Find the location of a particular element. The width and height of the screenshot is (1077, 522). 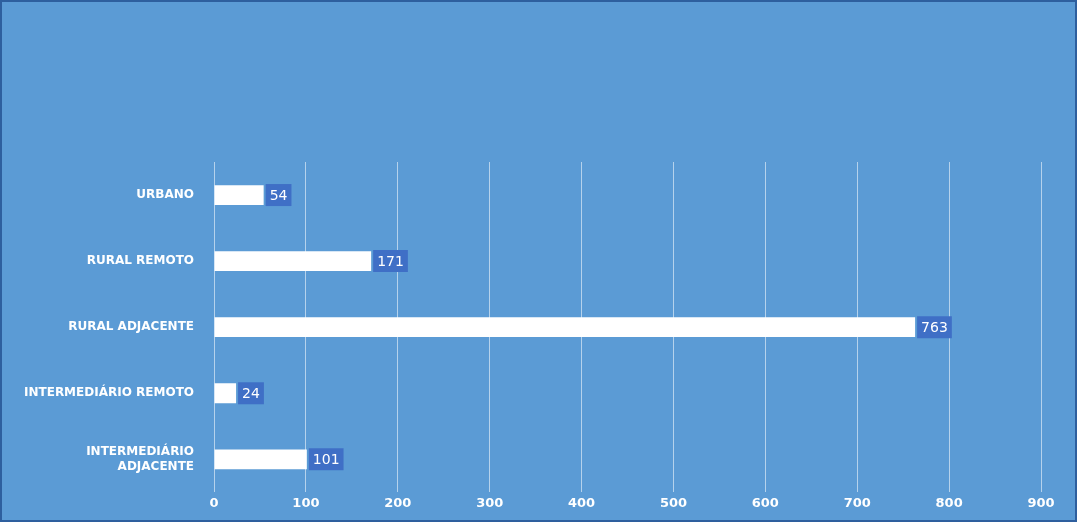

x-tick-label: 700 is located at coordinates (857, 502).